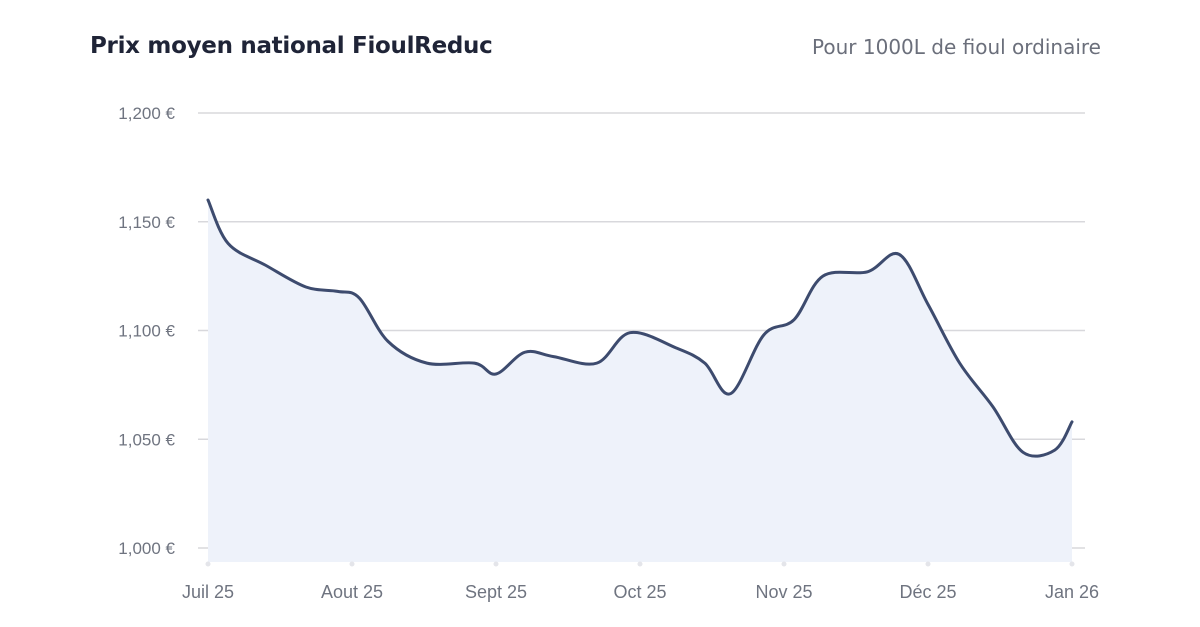 The image size is (1200, 627). Describe the element at coordinates (291, 46) in the screenshot. I see `chart-title: Prix moyen national FioulReduc` at that location.